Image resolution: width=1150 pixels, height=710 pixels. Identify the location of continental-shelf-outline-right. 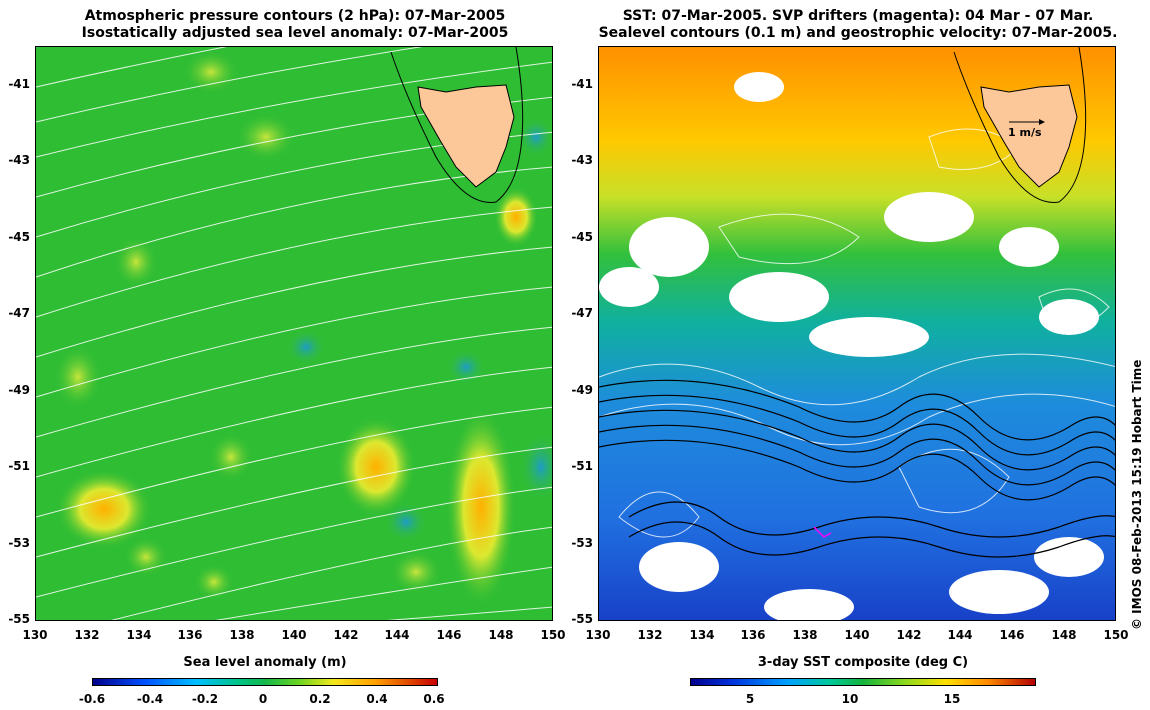
(1020, 125).